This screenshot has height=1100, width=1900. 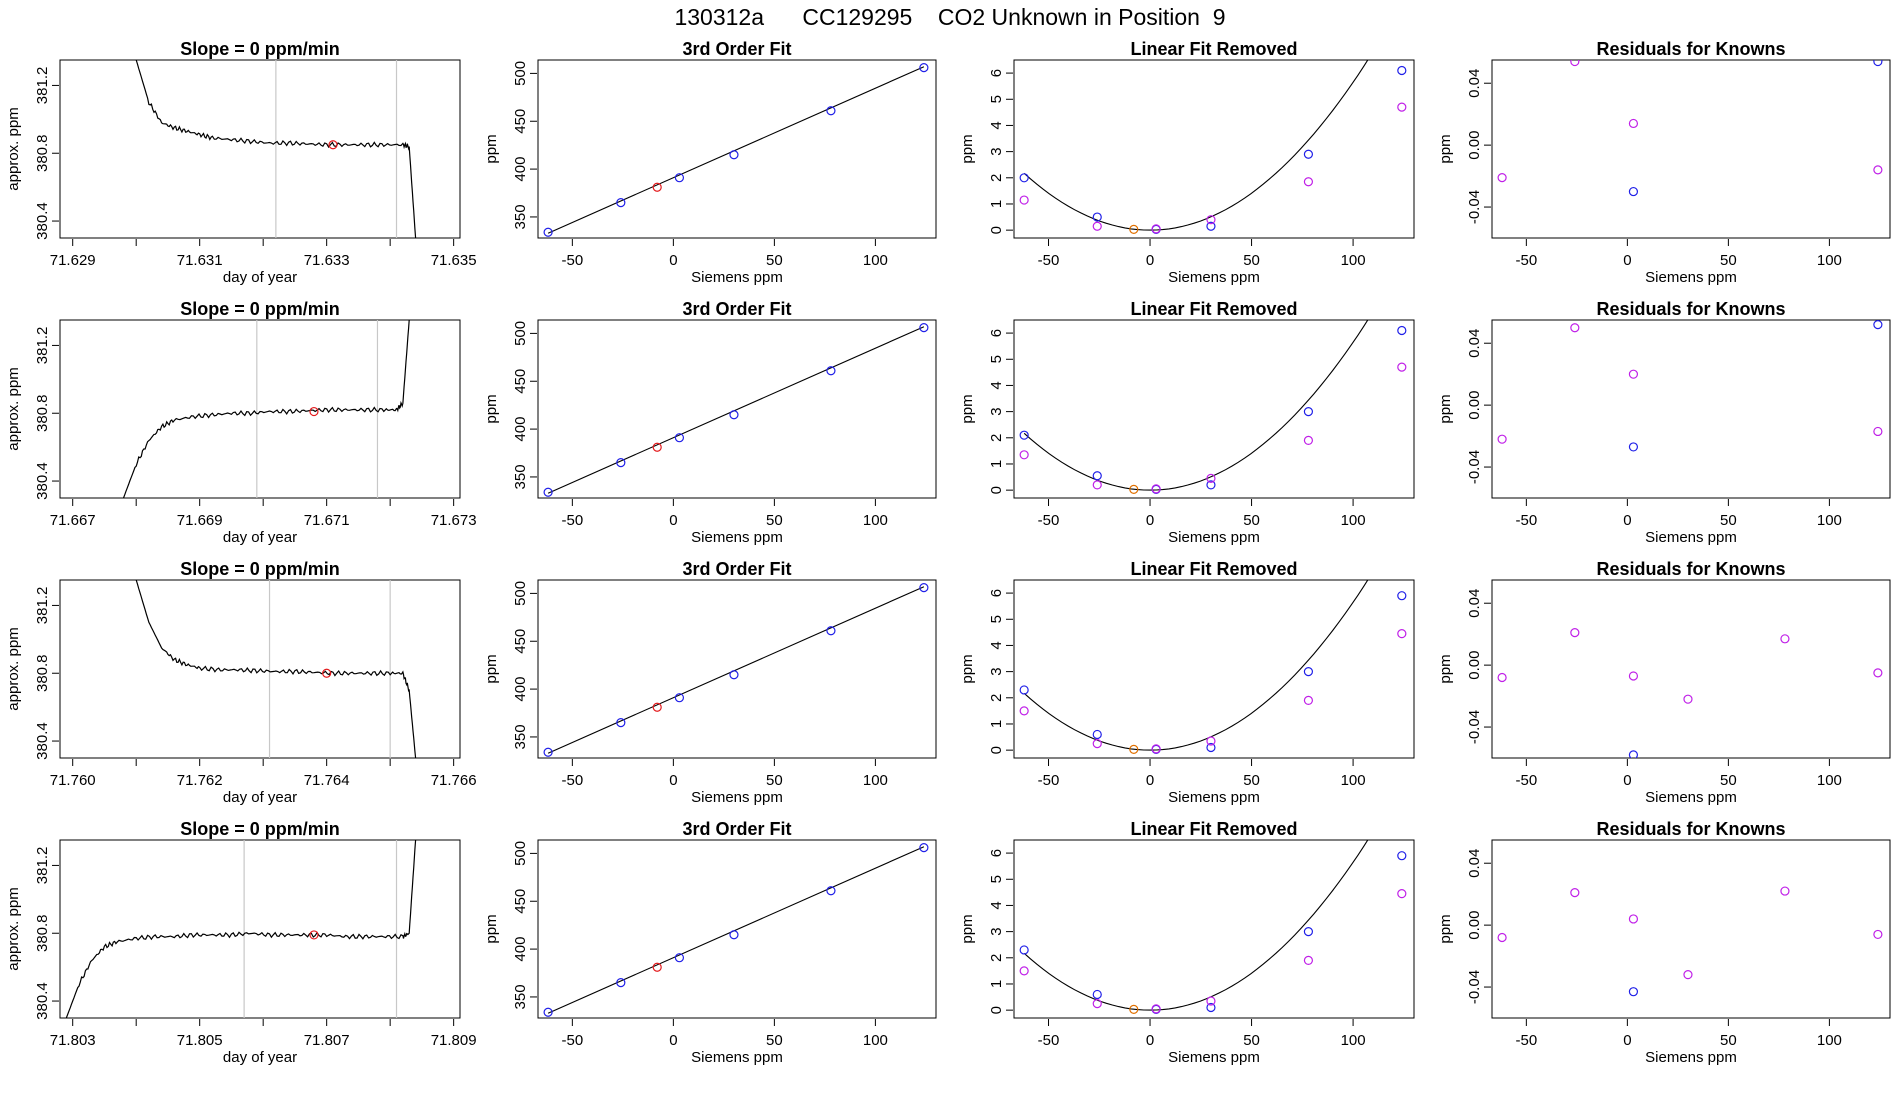 I want to click on x-tick-label: 71.629, so click(x=73, y=260).